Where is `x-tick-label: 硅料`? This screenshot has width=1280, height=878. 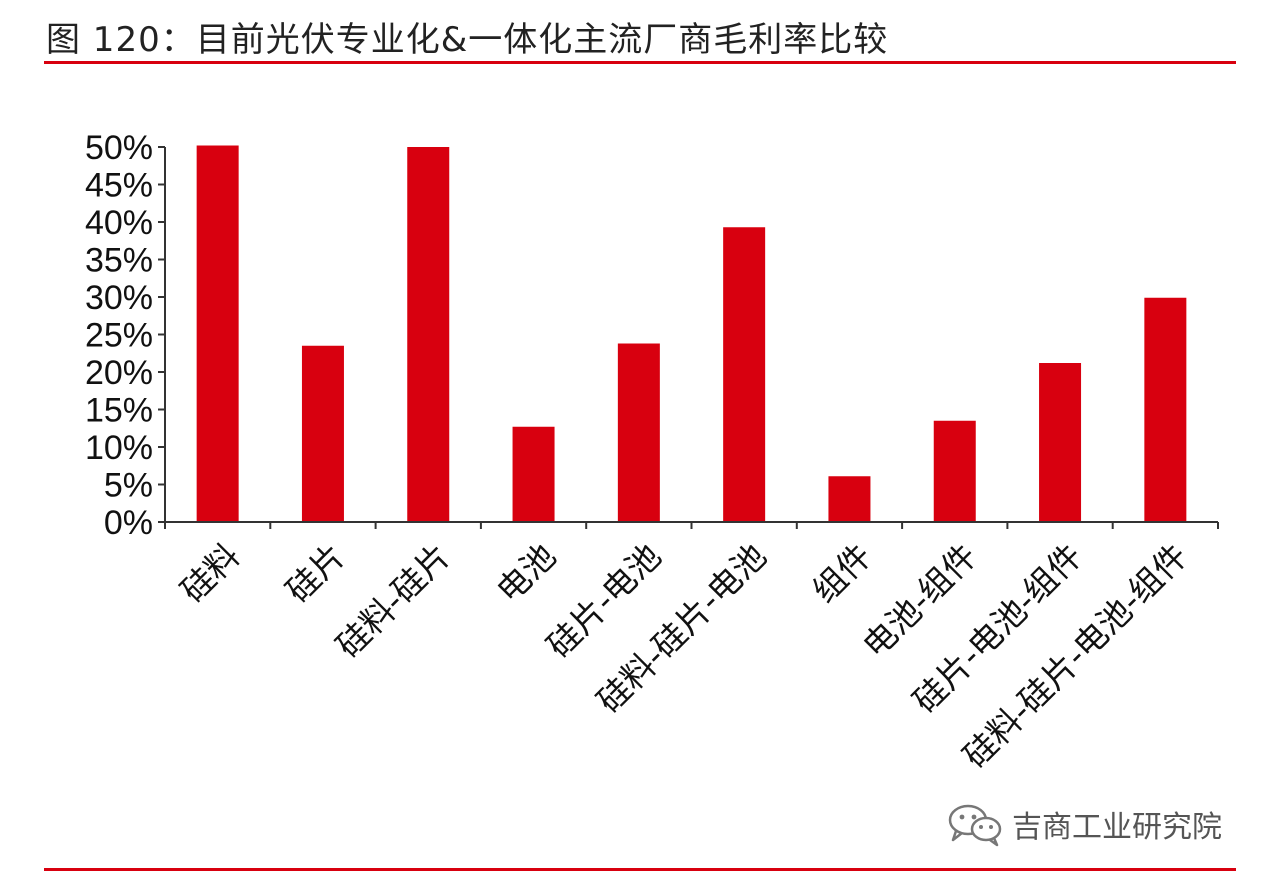
x-tick-label: 硅料 is located at coordinates (210, 573).